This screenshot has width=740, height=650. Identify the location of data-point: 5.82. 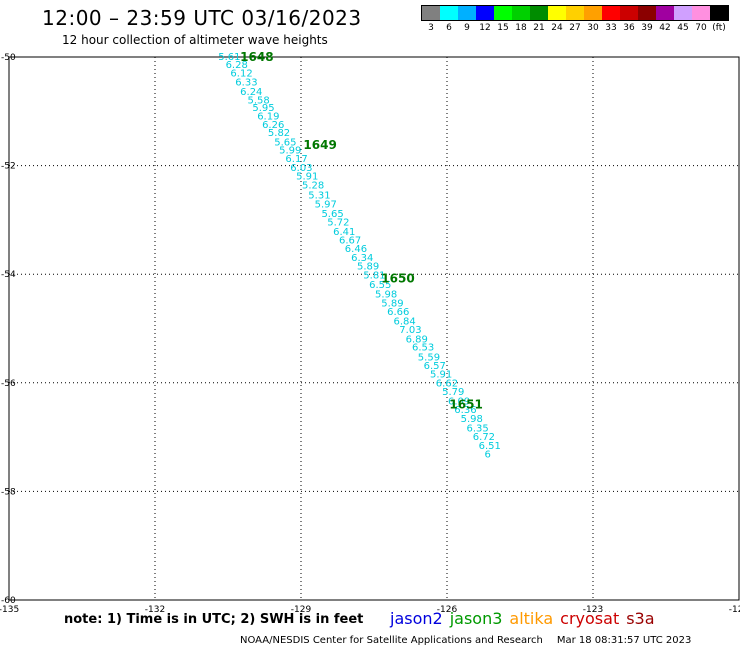
(279, 133).